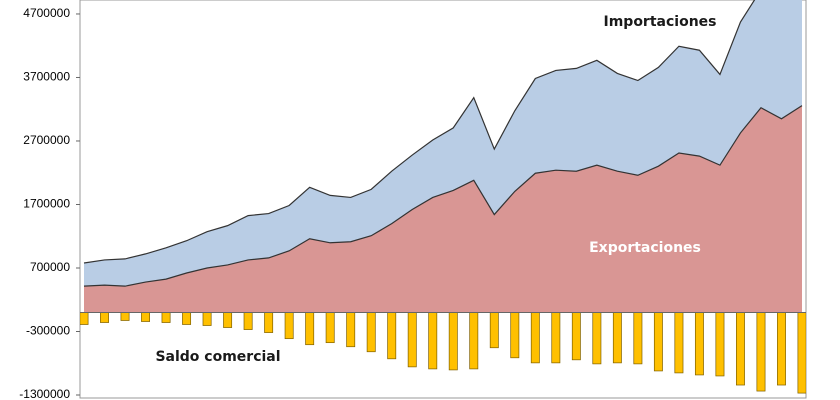  I want to click on series-label: Exportaciones, so click(645, 248).